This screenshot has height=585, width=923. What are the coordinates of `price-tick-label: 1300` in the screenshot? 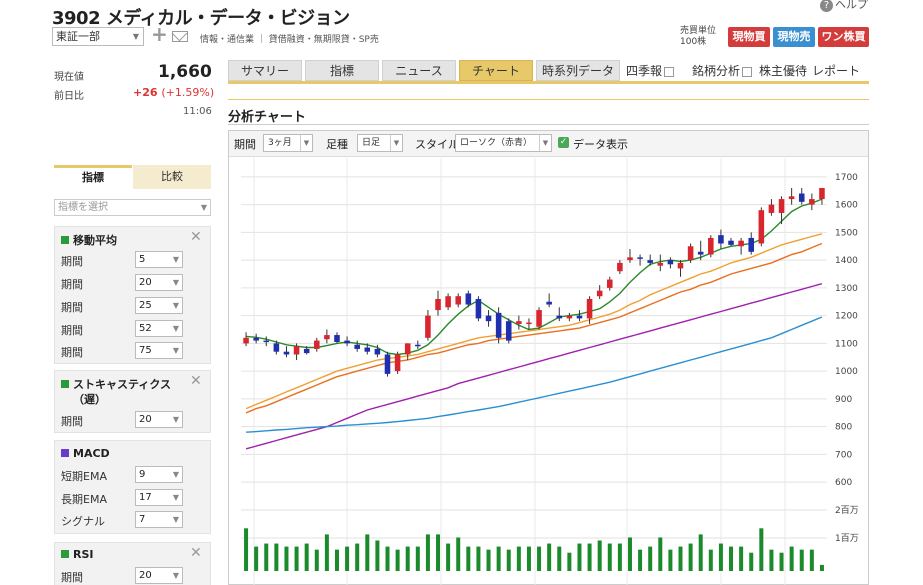 It's located at (846, 289).